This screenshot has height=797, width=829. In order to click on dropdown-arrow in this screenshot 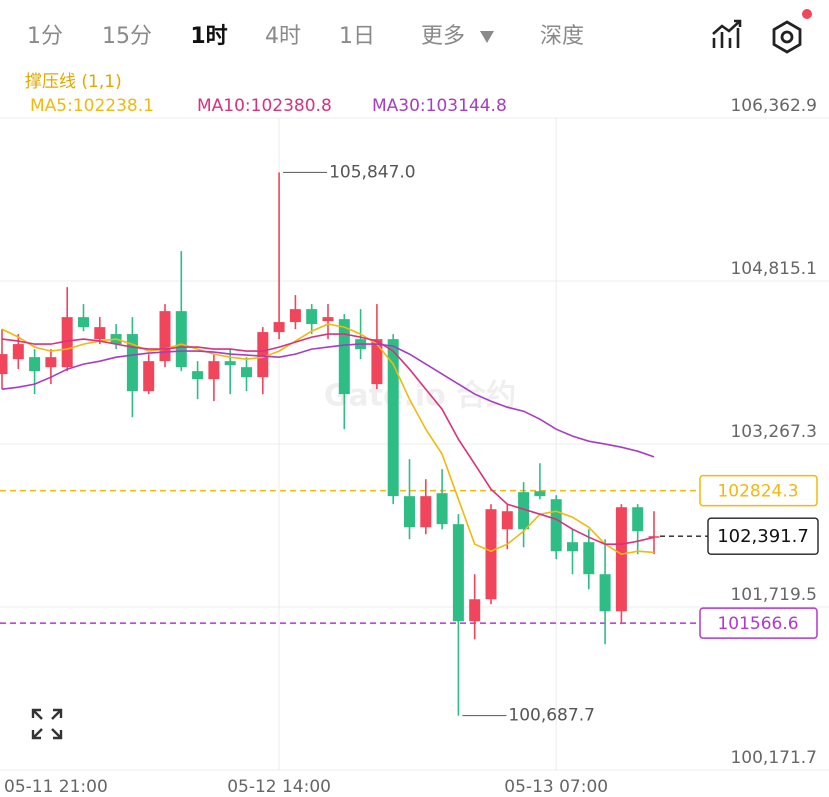, I will do `click(487, 37)`.